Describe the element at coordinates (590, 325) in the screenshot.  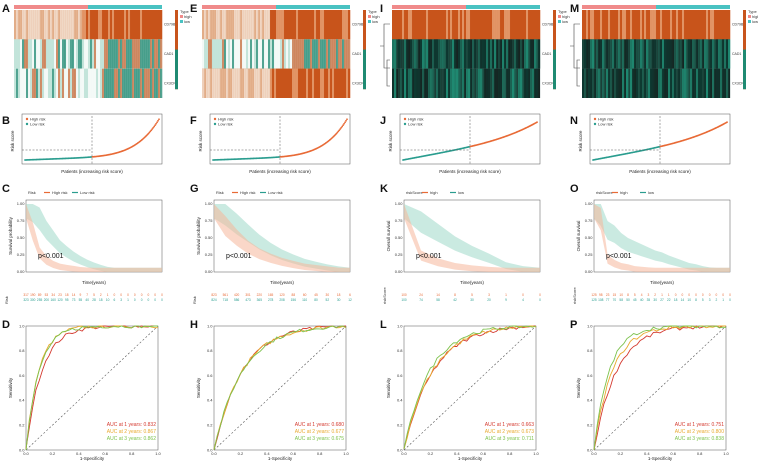
I see `roc-ytick: 1.0` at that location.